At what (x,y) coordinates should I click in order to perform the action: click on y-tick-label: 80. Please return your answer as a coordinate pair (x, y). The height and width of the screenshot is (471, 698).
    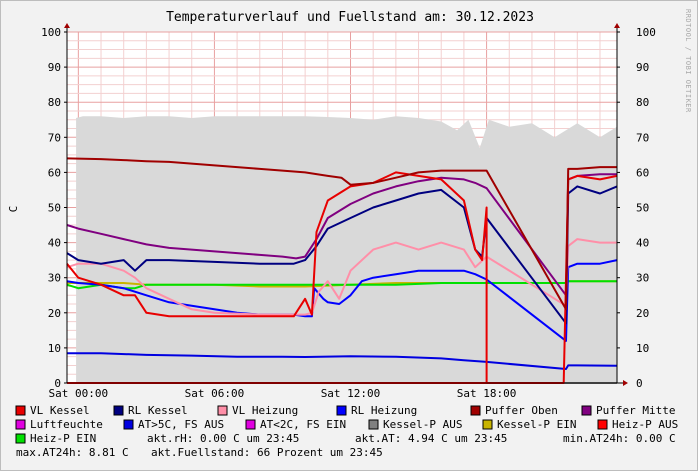
    Looking at the image, I should click on (54, 102).